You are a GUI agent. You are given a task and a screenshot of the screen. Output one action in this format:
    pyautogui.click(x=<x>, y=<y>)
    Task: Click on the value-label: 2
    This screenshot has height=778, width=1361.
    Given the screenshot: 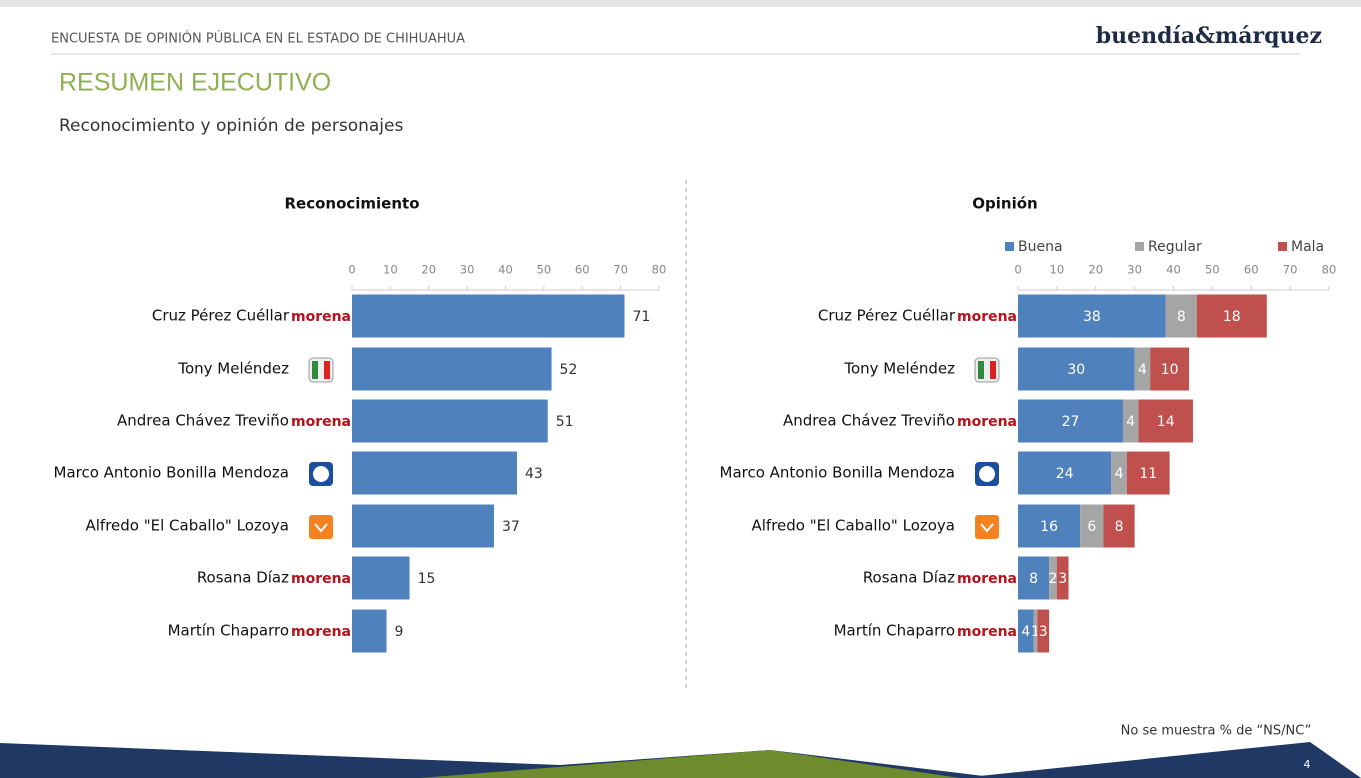 What is the action you would take?
    pyautogui.click(x=1053, y=579)
    